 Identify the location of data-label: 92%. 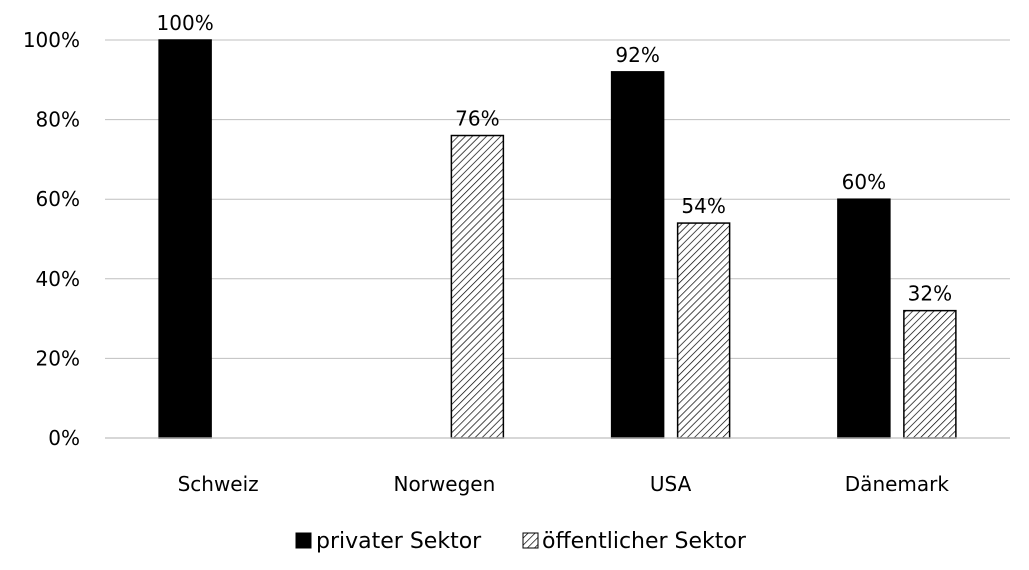
(637, 55).